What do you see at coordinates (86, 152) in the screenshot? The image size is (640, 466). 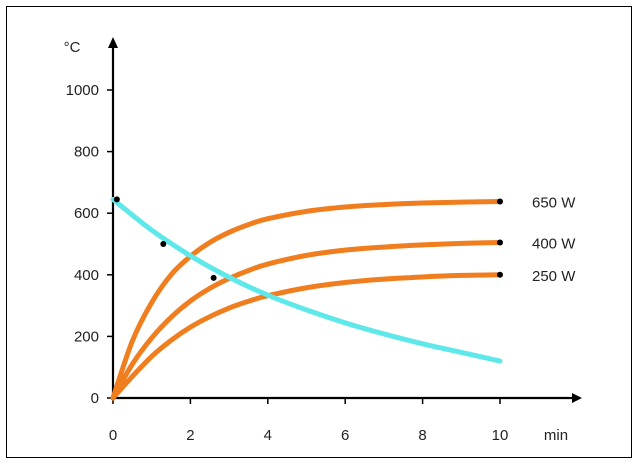 I see `y-tick-label: 800` at bounding box center [86, 152].